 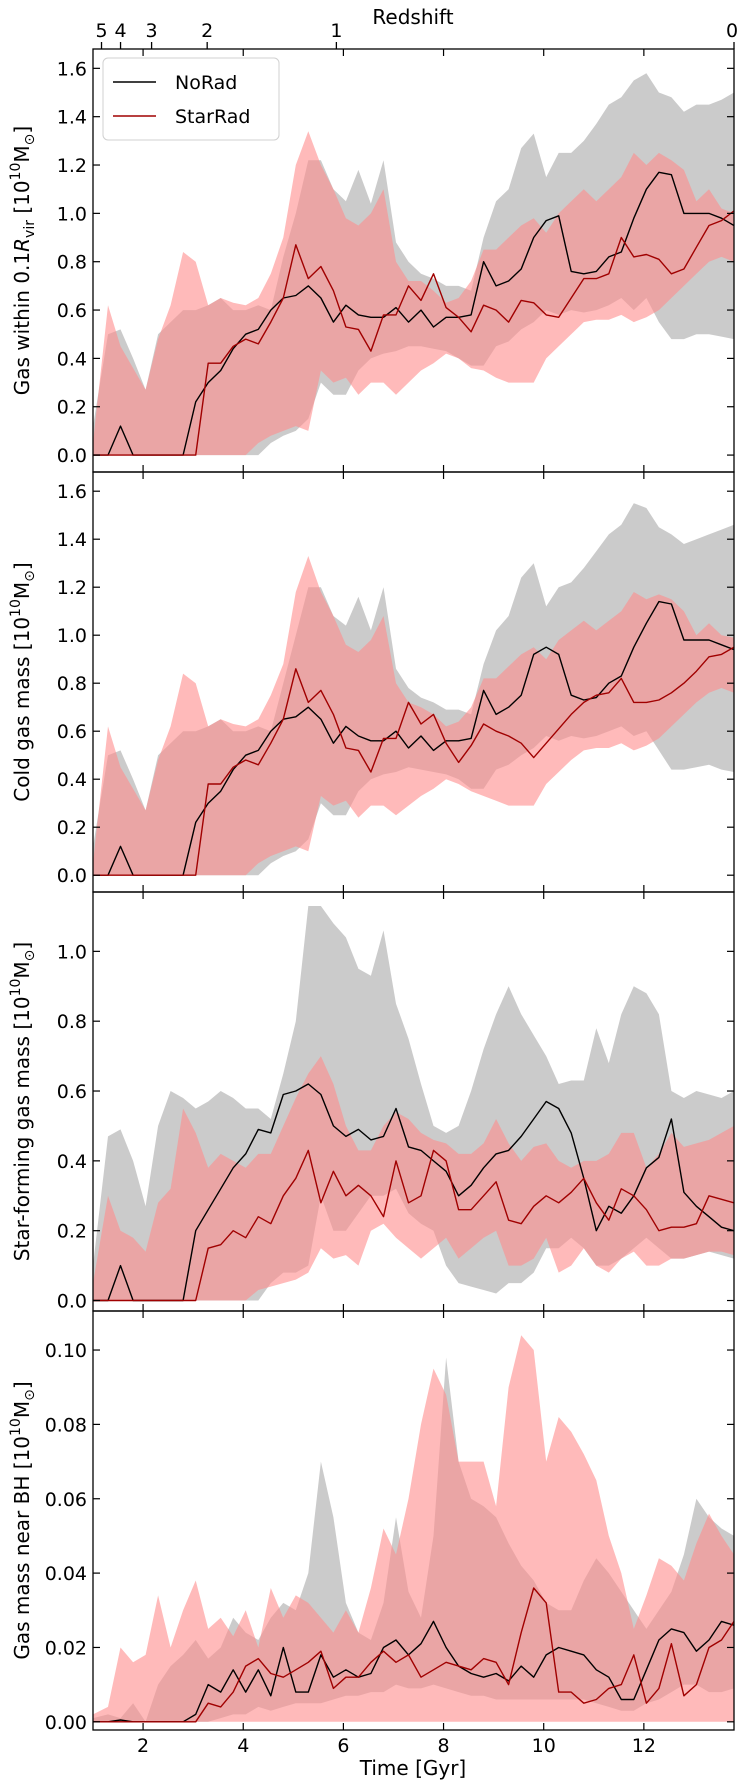 What do you see at coordinates (212, 117) in the screenshot?
I see `legend-label: StarRad` at bounding box center [212, 117].